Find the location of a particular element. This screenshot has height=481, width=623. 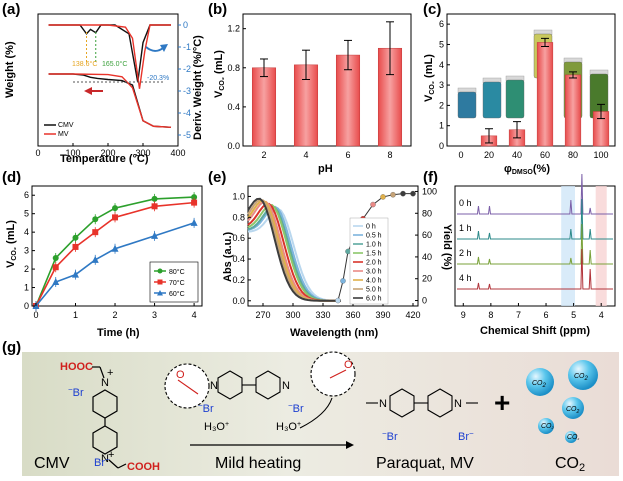

e-legend-label-8: 6.0 h is located at coordinates (374, 299).